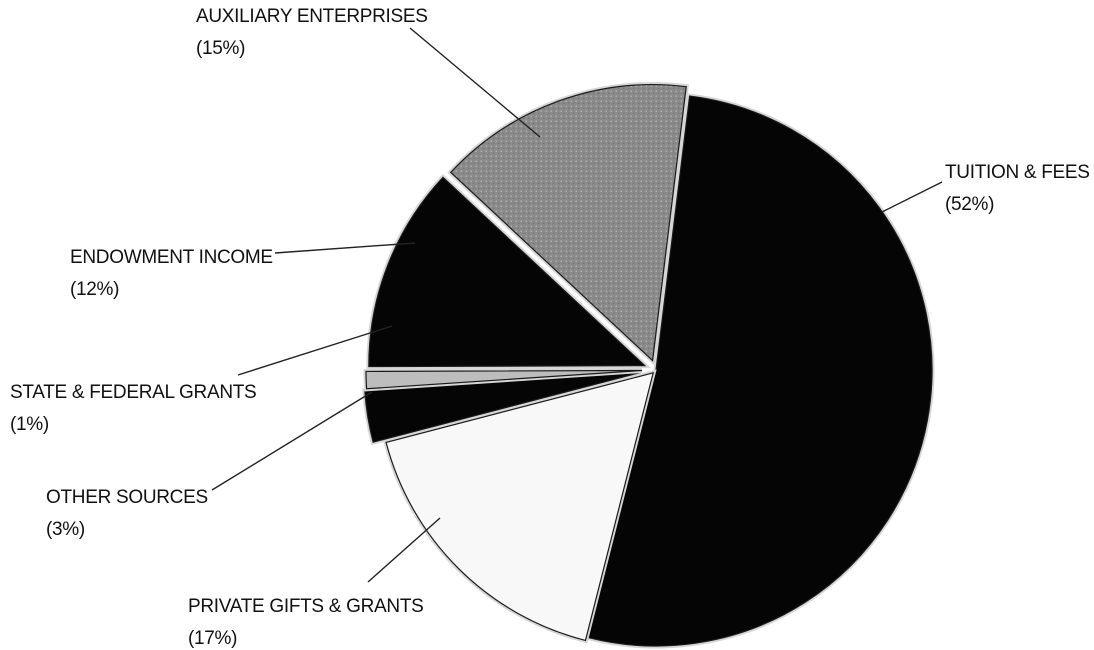 This screenshot has height=650, width=1094. Describe the element at coordinates (504, 379) in the screenshot. I see `pie-slice-state-federal-grants` at that location.